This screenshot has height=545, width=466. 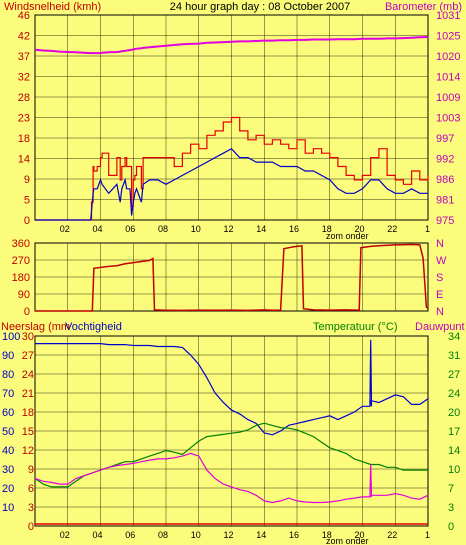 What do you see at coordinates (454, 394) in the screenshot?
I see `temp-y-tick: 24` at bounding box center [454, 394].